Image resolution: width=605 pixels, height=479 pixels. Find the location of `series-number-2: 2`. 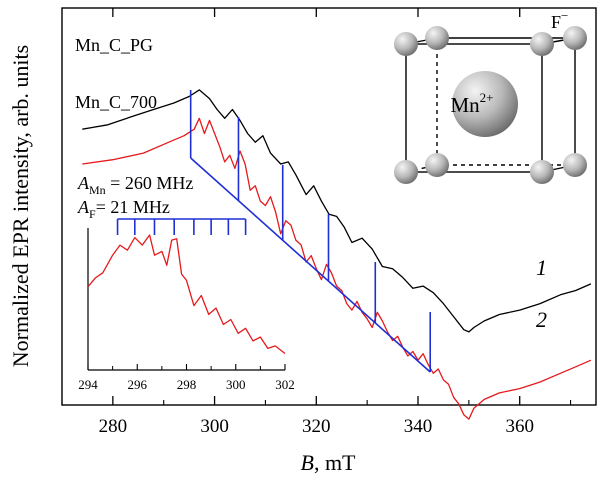

series-number-2: 2 is located at coordinates (541, 319).